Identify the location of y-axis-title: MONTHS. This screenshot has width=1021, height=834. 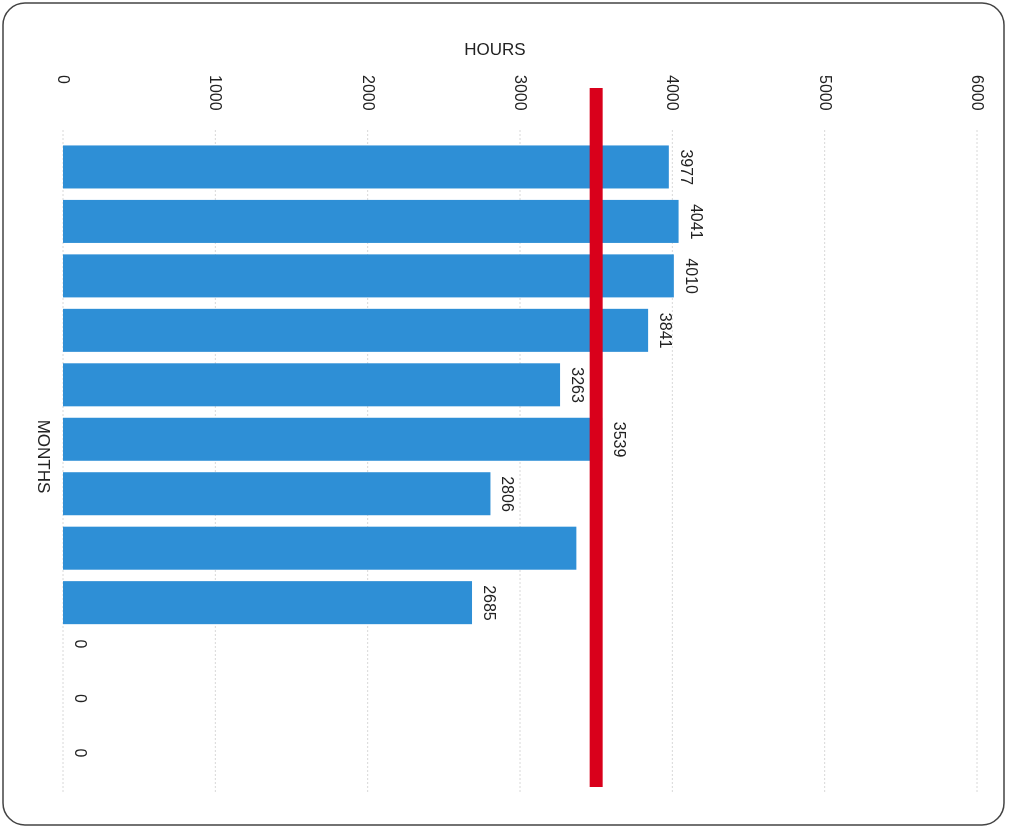
(43, 456).